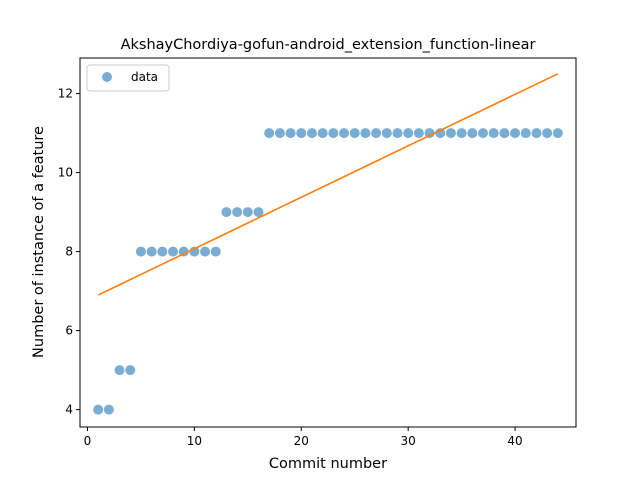 This screenshot has width=640, height=480. What do you see at coordinates (65, 94) in the screenshot?
I see `y-tick-label: 12` at bounding box center [65, 94].